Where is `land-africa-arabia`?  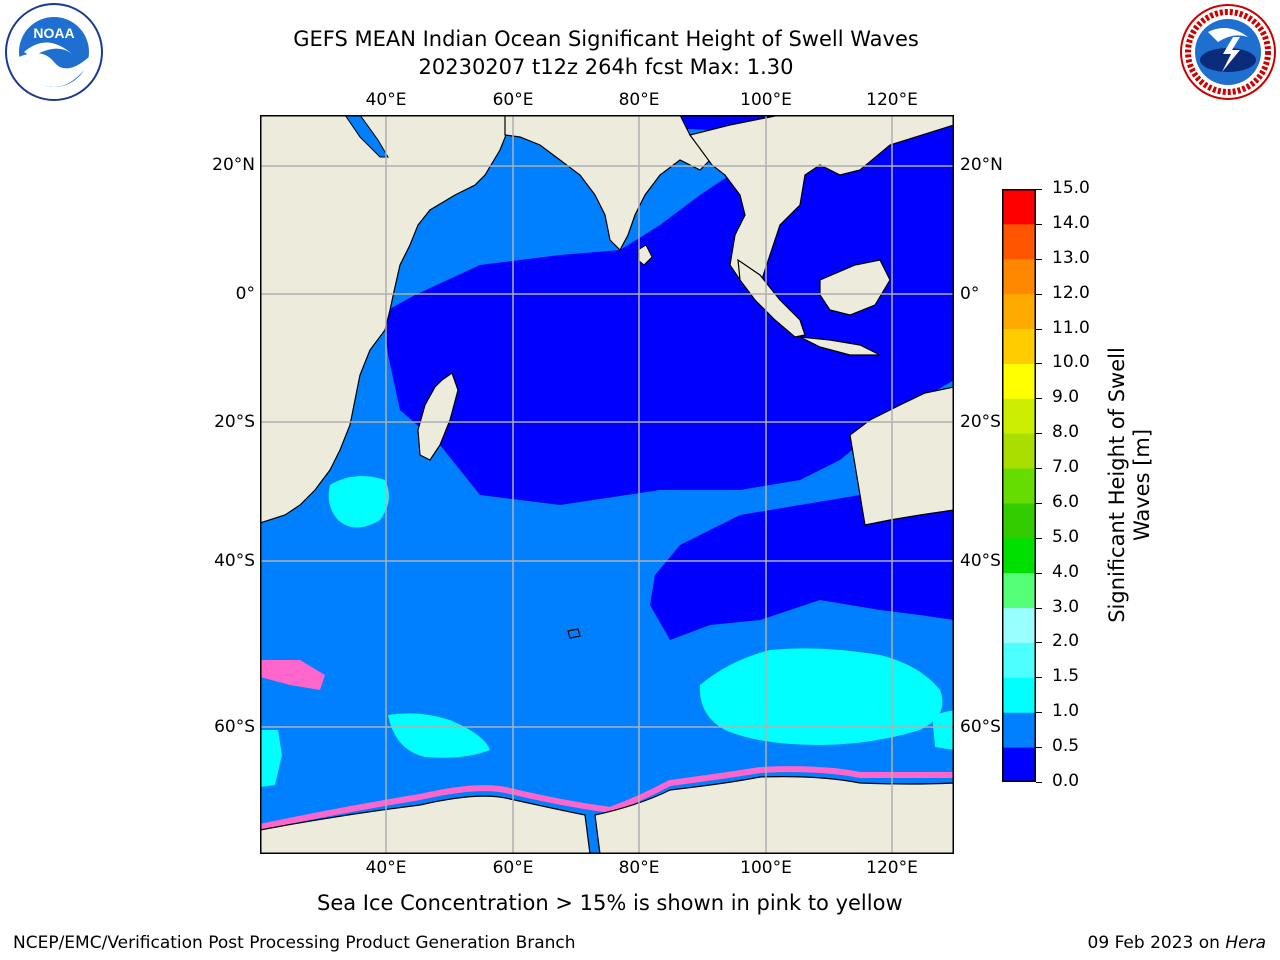 land-africa-arabia is located at coordinates (385, 319).